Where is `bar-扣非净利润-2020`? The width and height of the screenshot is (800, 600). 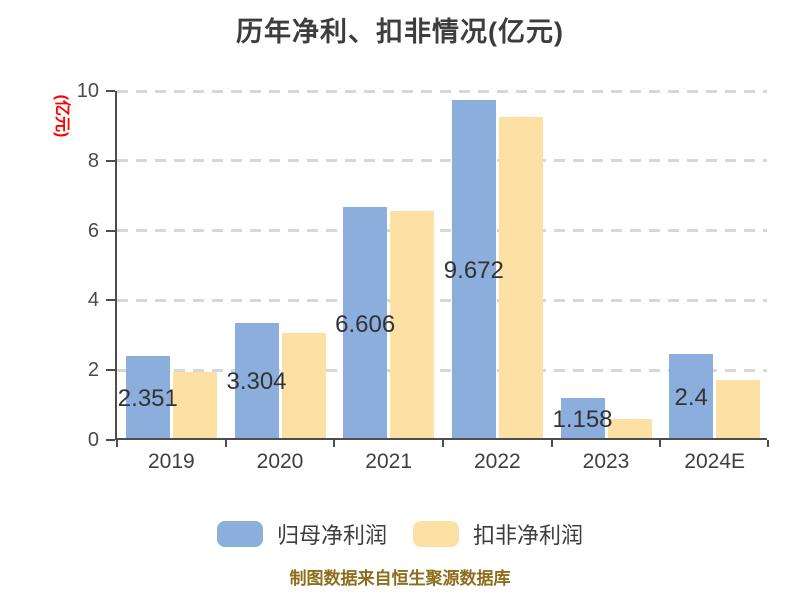
bar-扣非净利润-2020 is located at coordinates (303, 385).